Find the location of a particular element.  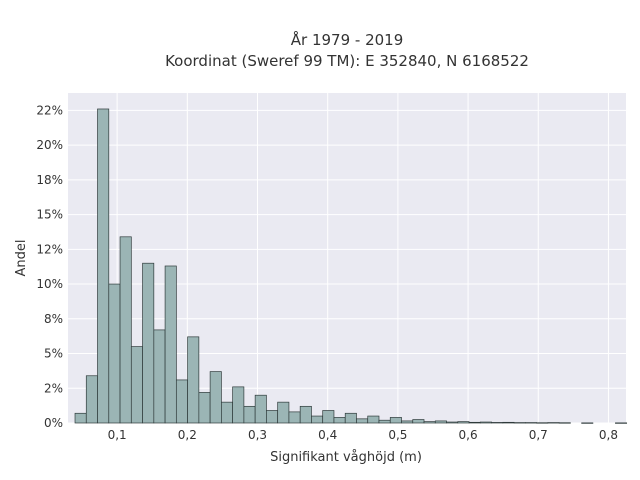

x-tick-label: 0,2 is located at coordinates (187, 435).